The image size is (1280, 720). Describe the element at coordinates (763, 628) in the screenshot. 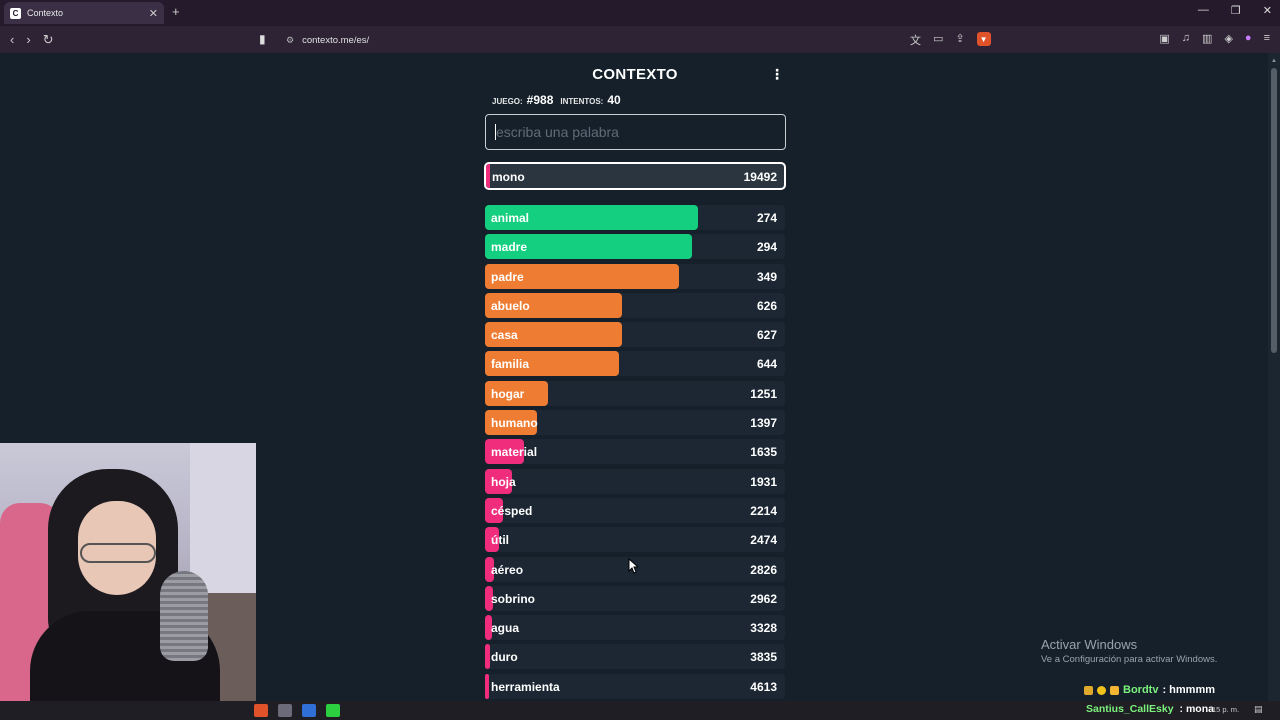

I see `guess-rank: 3328` at that location.